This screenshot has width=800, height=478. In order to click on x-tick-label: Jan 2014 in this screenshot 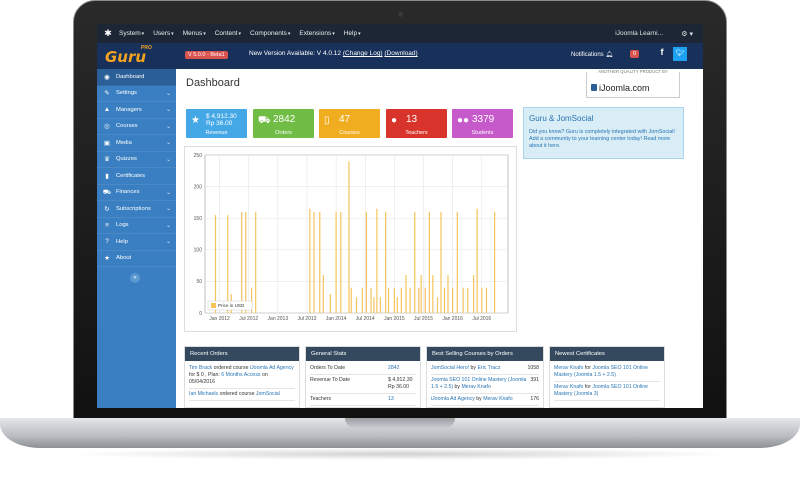, I will do `click(336, 319)`.